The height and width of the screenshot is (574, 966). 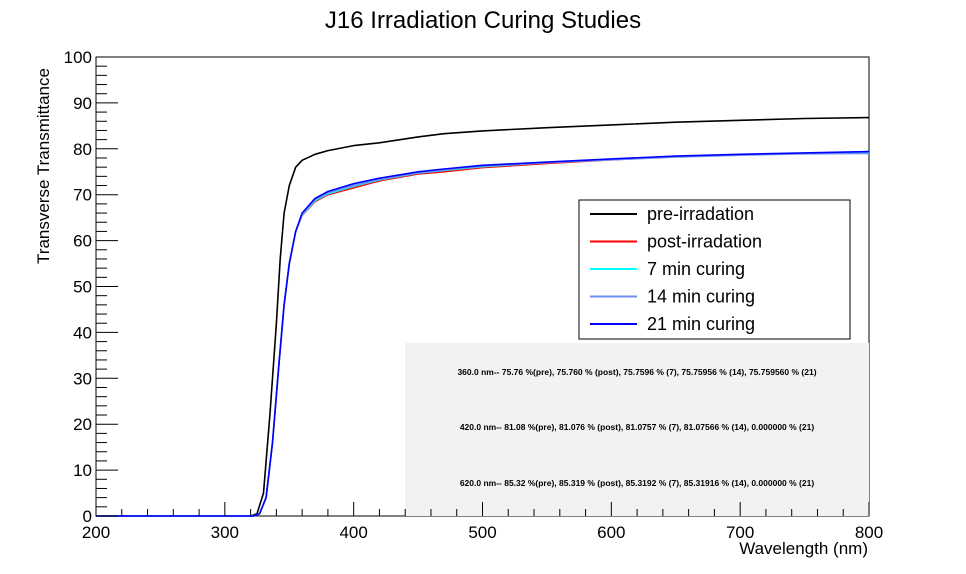 What do you see at coordinates (82, 287) in the screenshot?
I see `y-tick-label: 50` at bounding box center [82, 287].